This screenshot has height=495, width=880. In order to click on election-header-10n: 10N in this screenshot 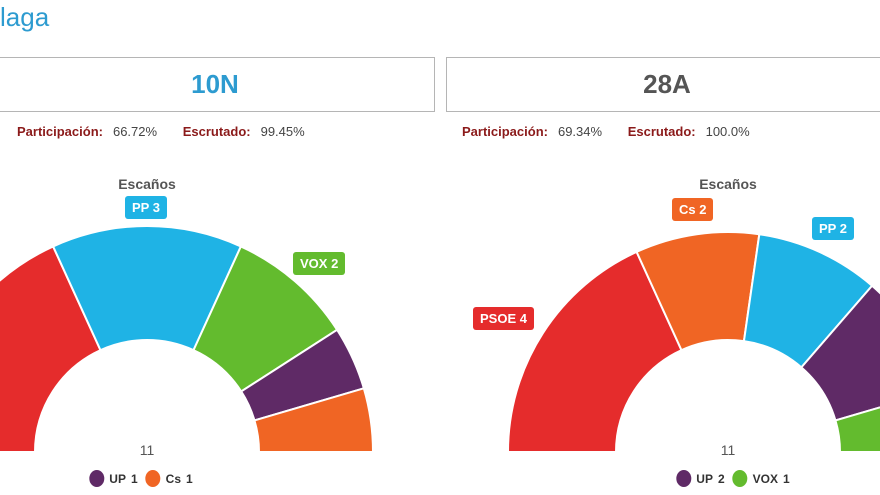, I will do `click(217, 84)`.